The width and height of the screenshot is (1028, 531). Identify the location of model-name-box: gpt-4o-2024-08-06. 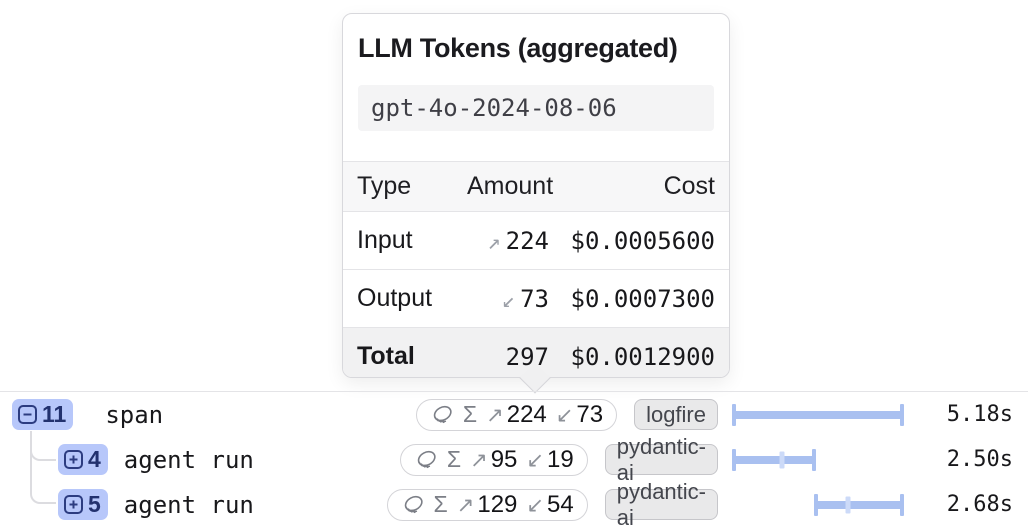
(536, 108).